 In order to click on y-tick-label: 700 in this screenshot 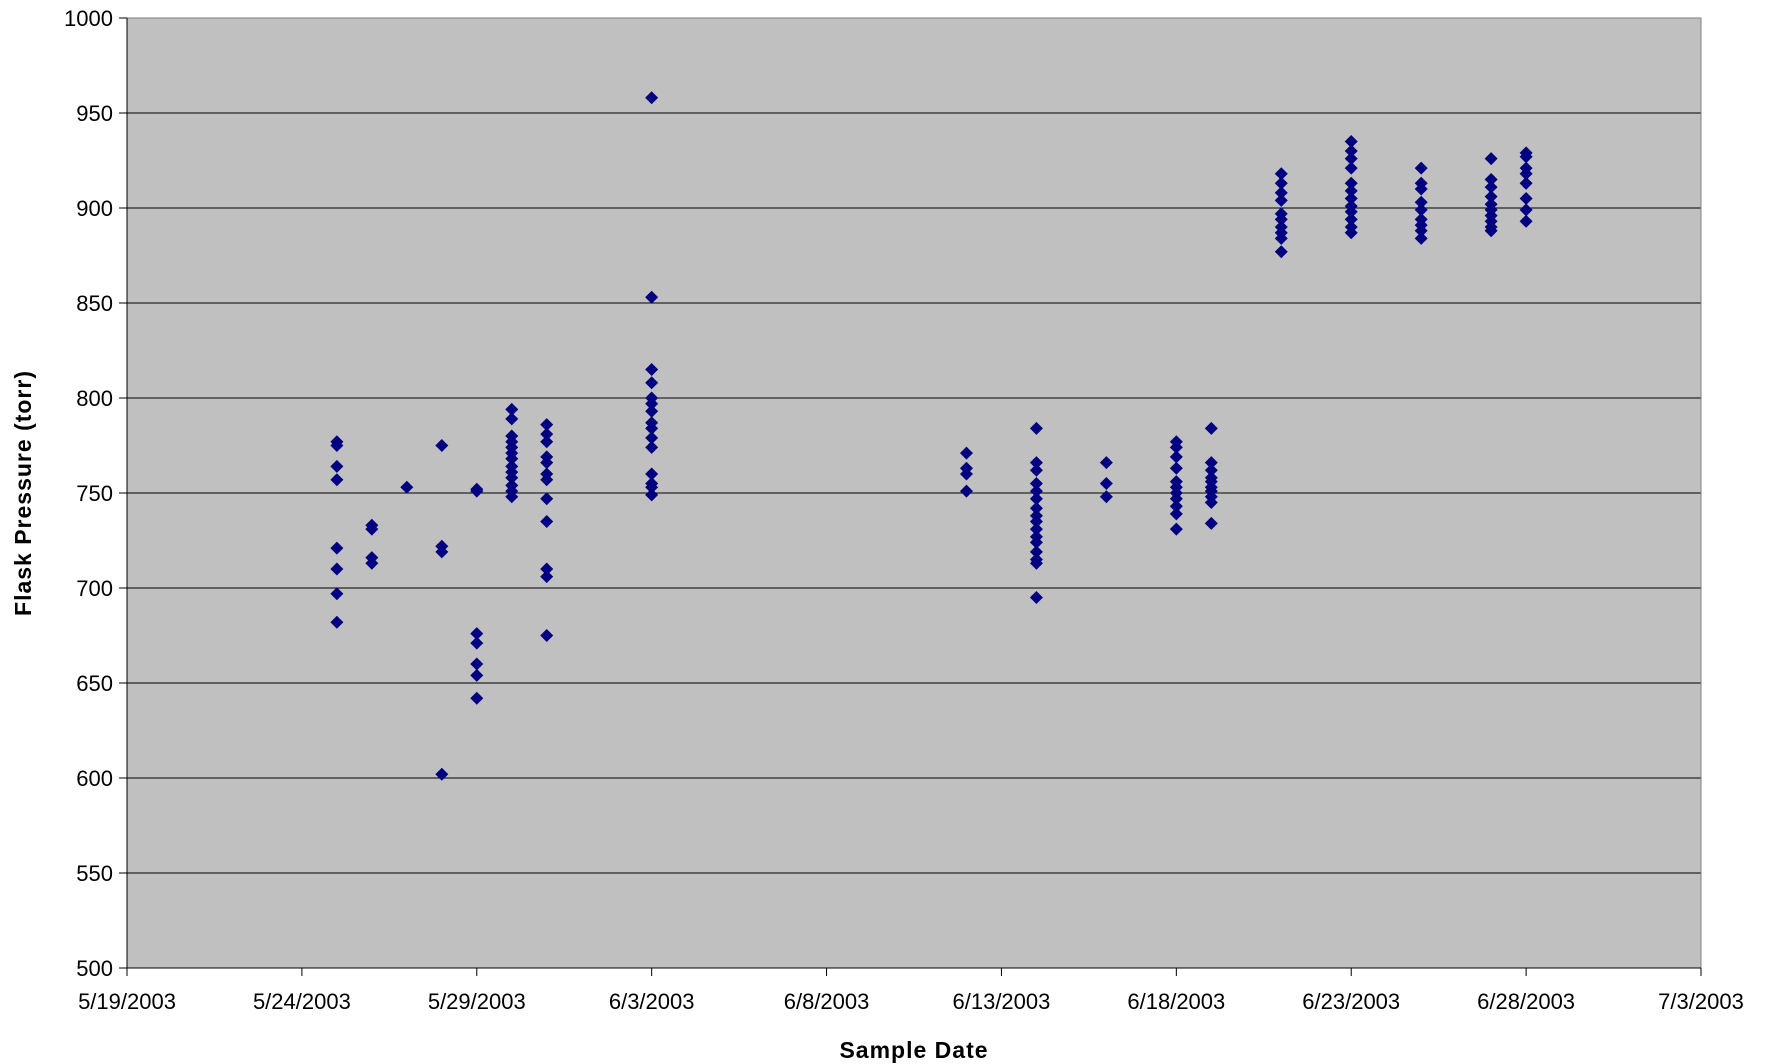, I will do `click(94, 588)`.